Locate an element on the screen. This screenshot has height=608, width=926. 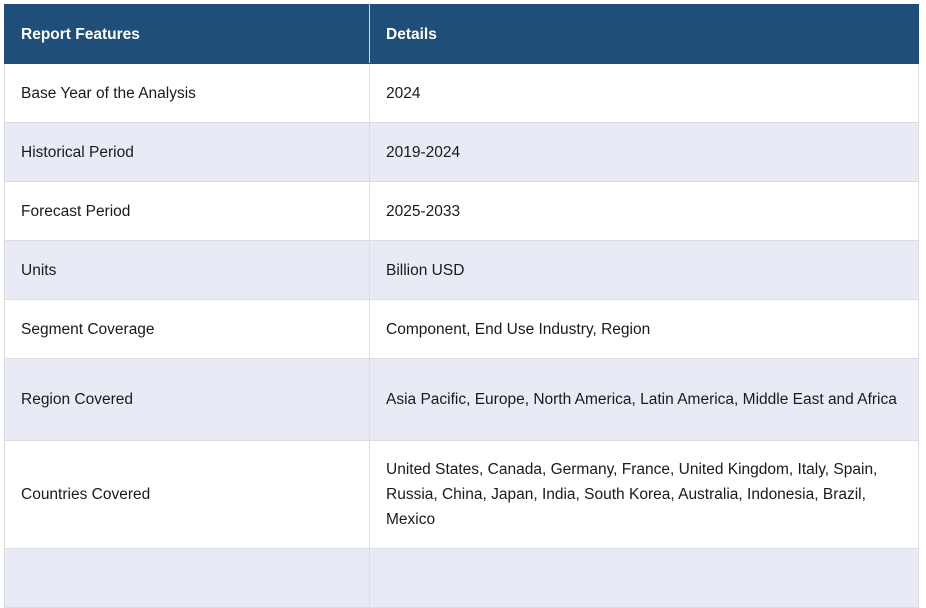
table-row: Historical Period 2019-2024 is located at coordinates (461, 152).